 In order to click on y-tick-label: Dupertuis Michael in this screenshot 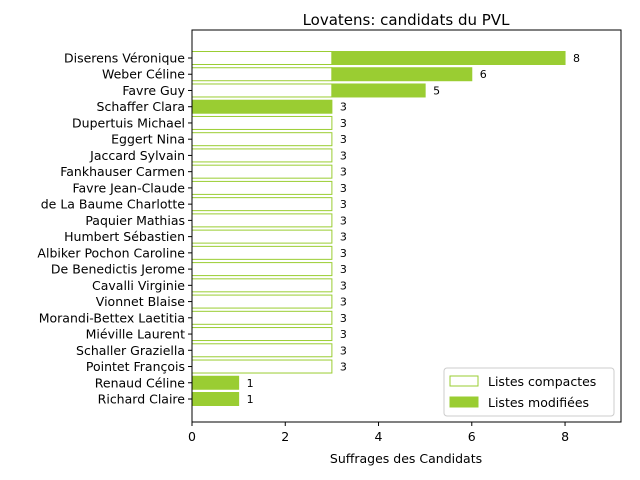, I will do `click(128, 122)`.